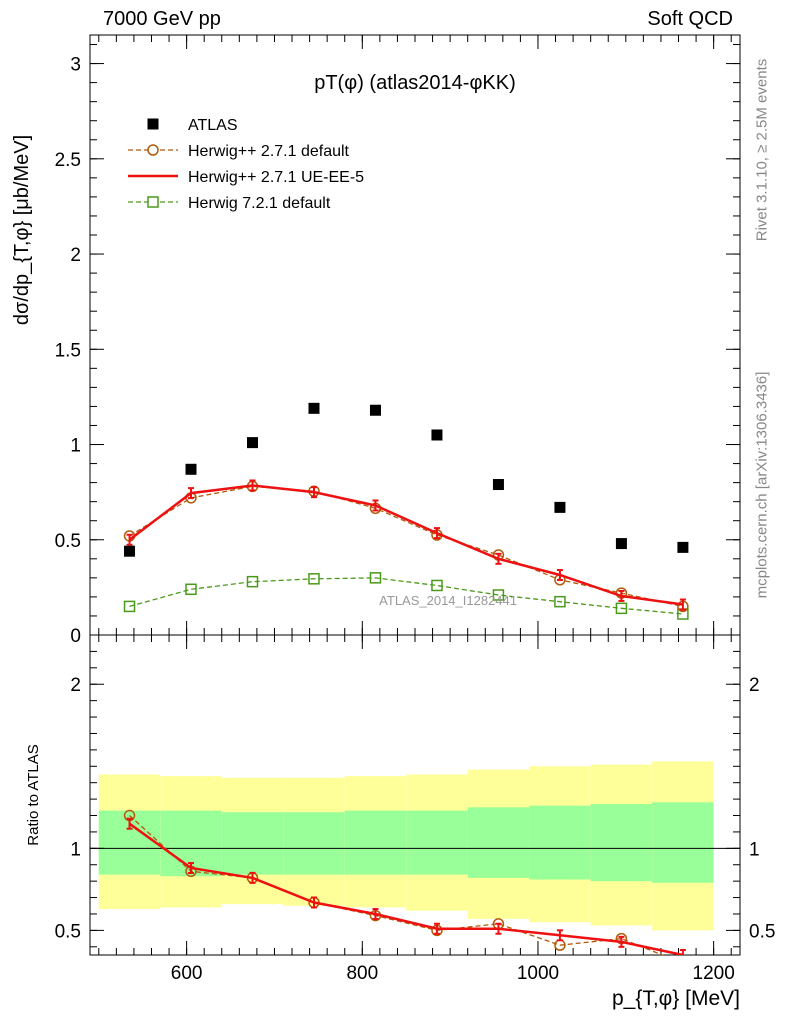 The image size is (786, 1024). What do you see at coordinates (415, 83) in the screenshot?
I see `plot-title: pT(φ) (atlas2014-φKK)` at bounding box center [415, 83].